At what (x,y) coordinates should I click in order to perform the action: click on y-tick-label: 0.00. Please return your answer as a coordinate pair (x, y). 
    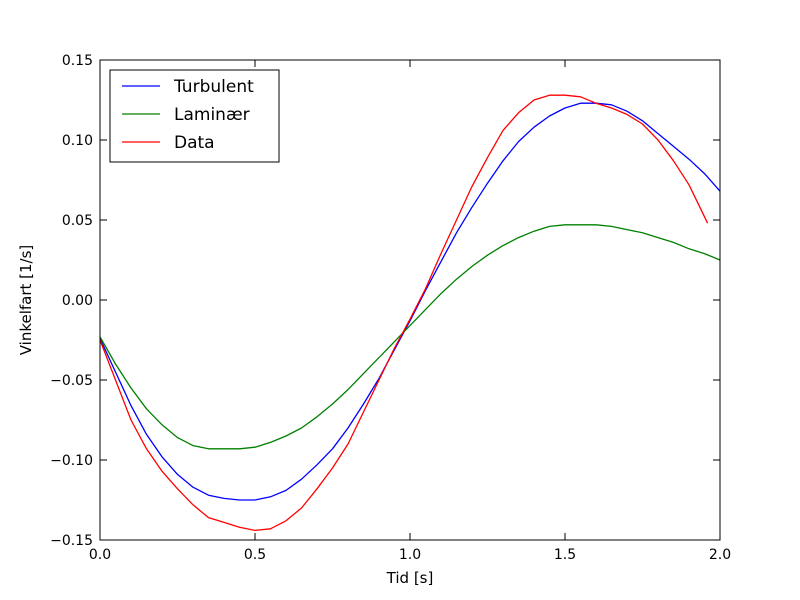
    Looking at the image, I should click on (77, 301).